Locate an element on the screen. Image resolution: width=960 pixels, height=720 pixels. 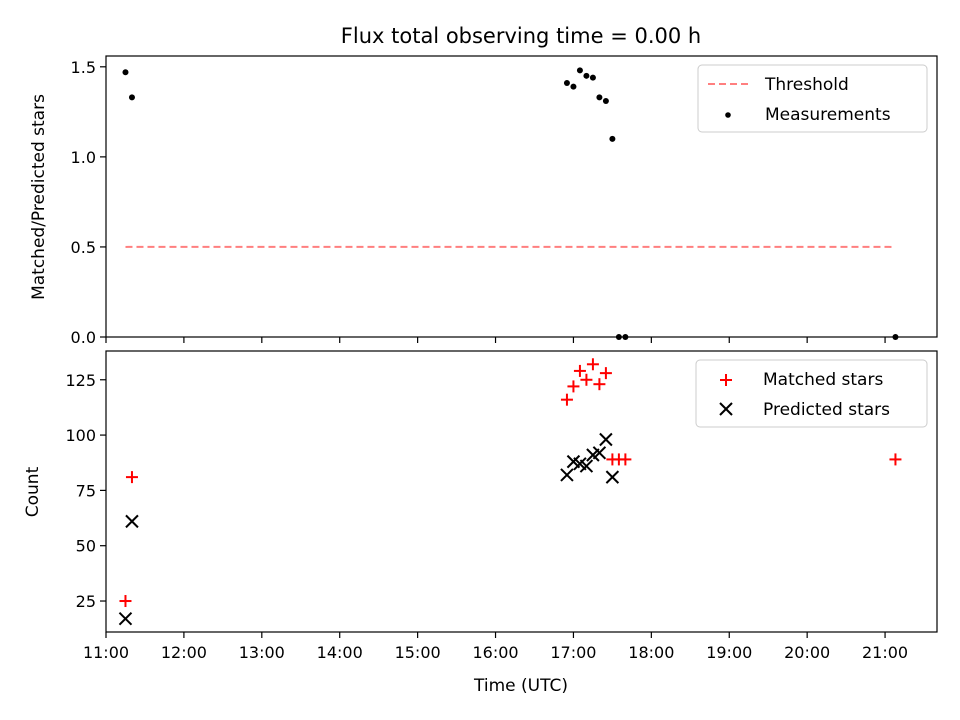
top-y-tick-label: 1.0 is located at coordinates (83, 157).